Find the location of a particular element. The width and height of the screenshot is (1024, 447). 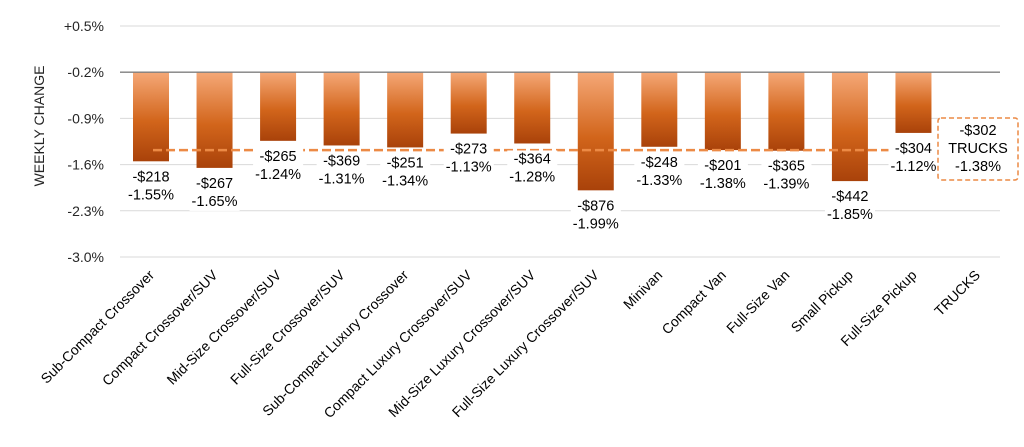

data-label-dollar: -$273 is located at coordinates (468, 150).